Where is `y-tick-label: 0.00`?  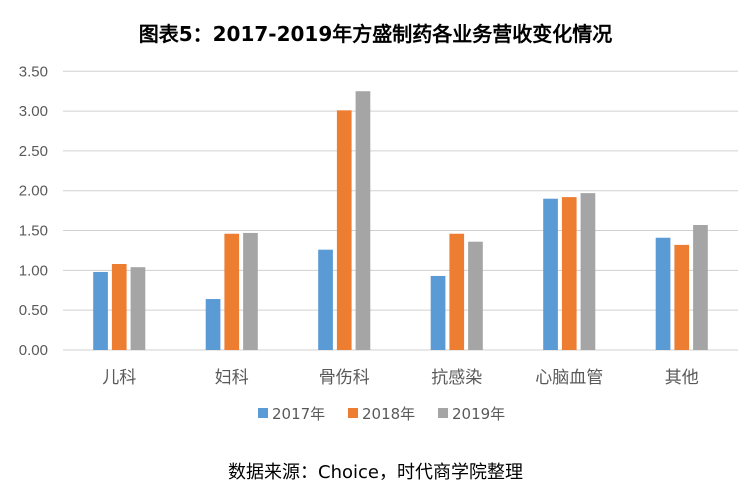
y-tick-label: 0.00 is located at coordinates (33, 350).